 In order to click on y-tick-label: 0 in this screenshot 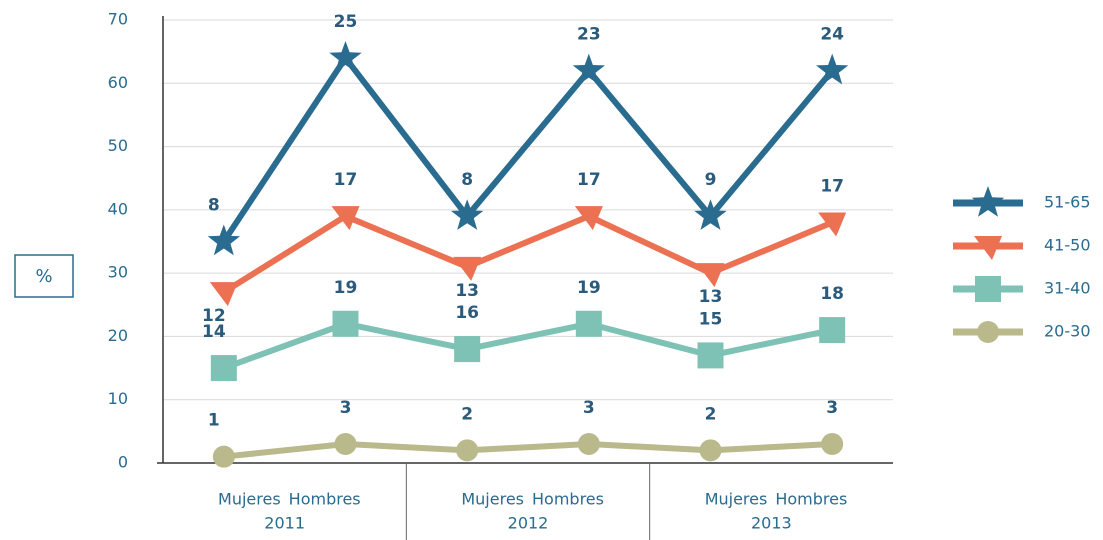, I will do `click(123, 462)`.